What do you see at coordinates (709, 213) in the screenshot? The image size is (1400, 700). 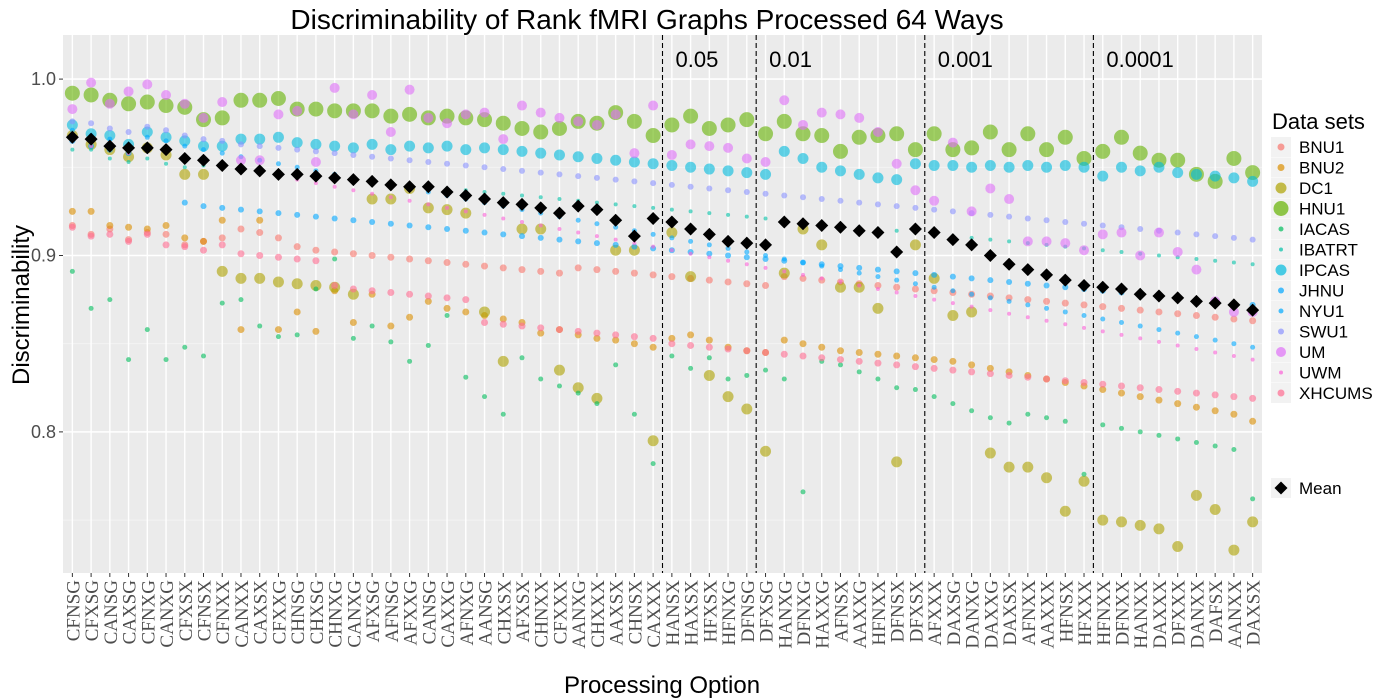 I see `point-ibatrt` at bounding box center [709, 213].